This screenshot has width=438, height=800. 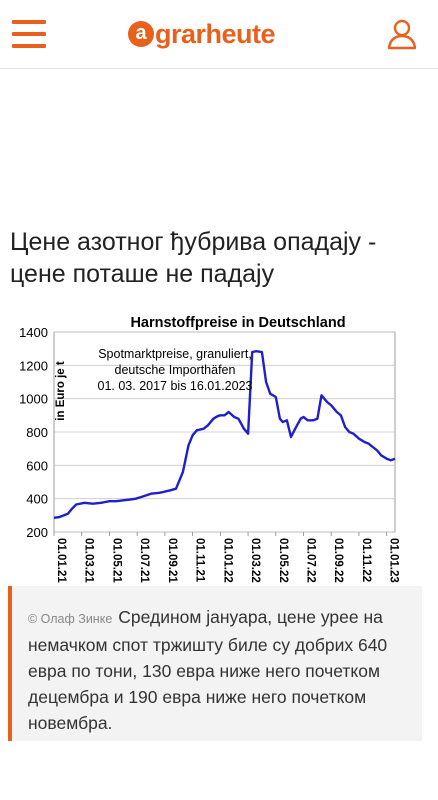 I want to click on x-tick-label: 01.11.21, so click(x=200, y=560).